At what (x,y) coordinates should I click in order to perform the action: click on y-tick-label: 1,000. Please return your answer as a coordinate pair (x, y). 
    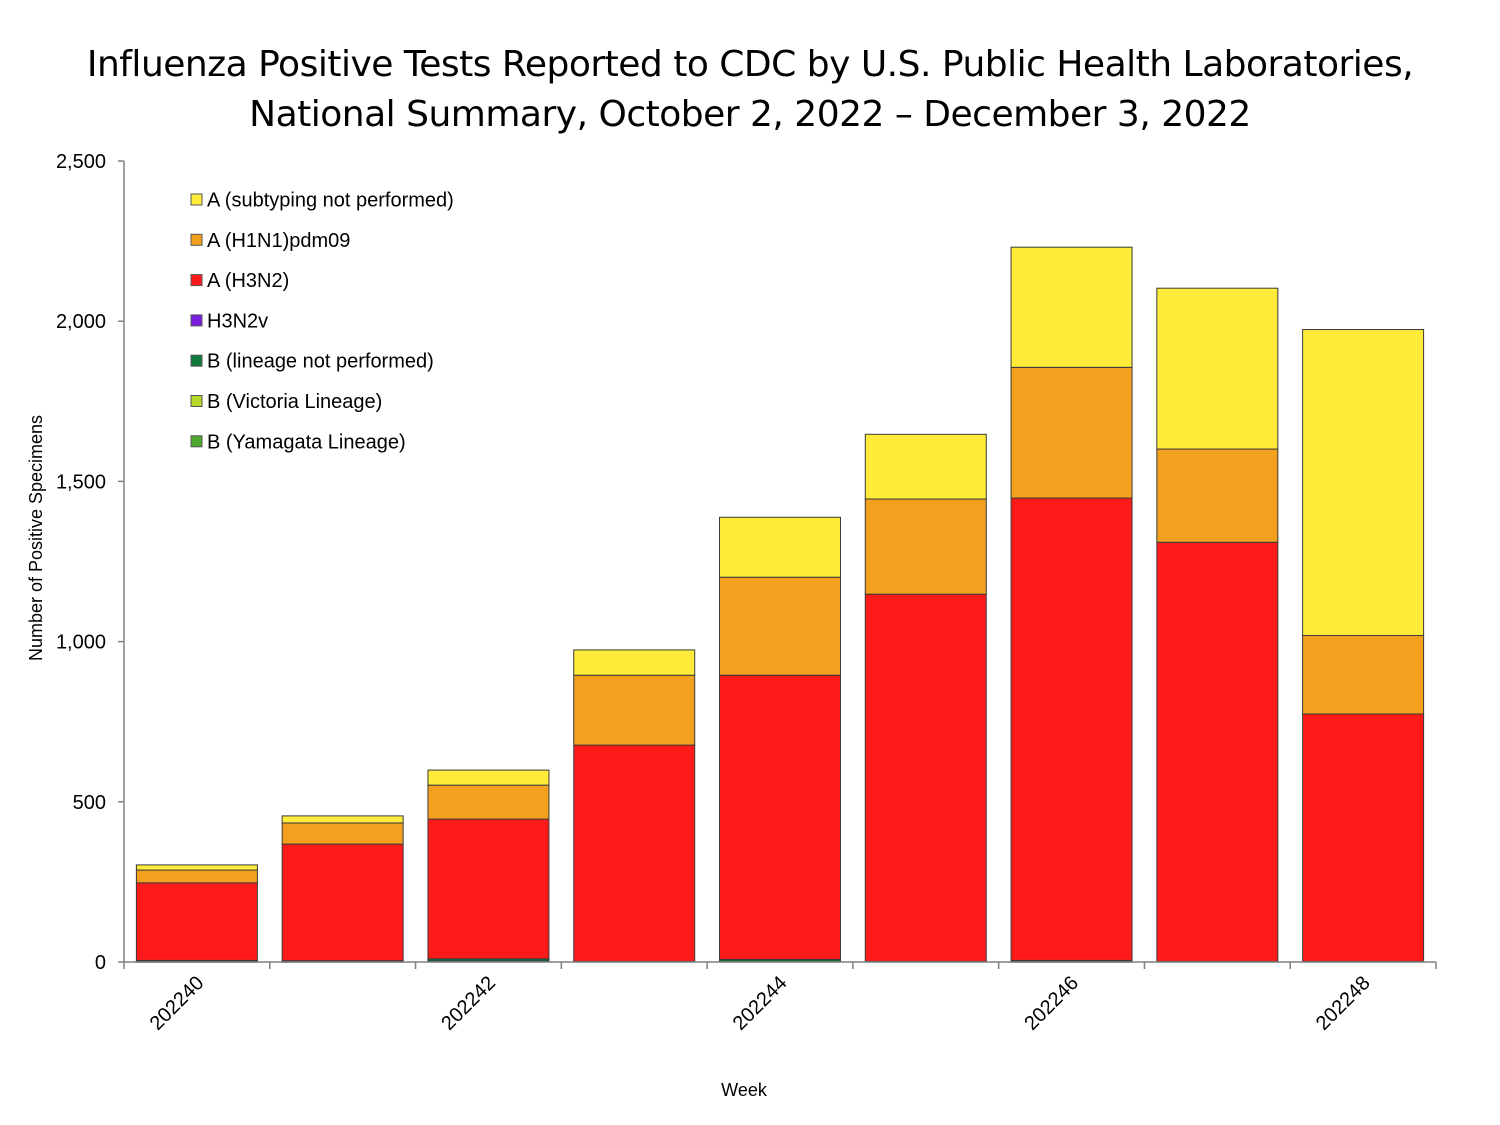
    Looking at the image, I should click on (81, 643).